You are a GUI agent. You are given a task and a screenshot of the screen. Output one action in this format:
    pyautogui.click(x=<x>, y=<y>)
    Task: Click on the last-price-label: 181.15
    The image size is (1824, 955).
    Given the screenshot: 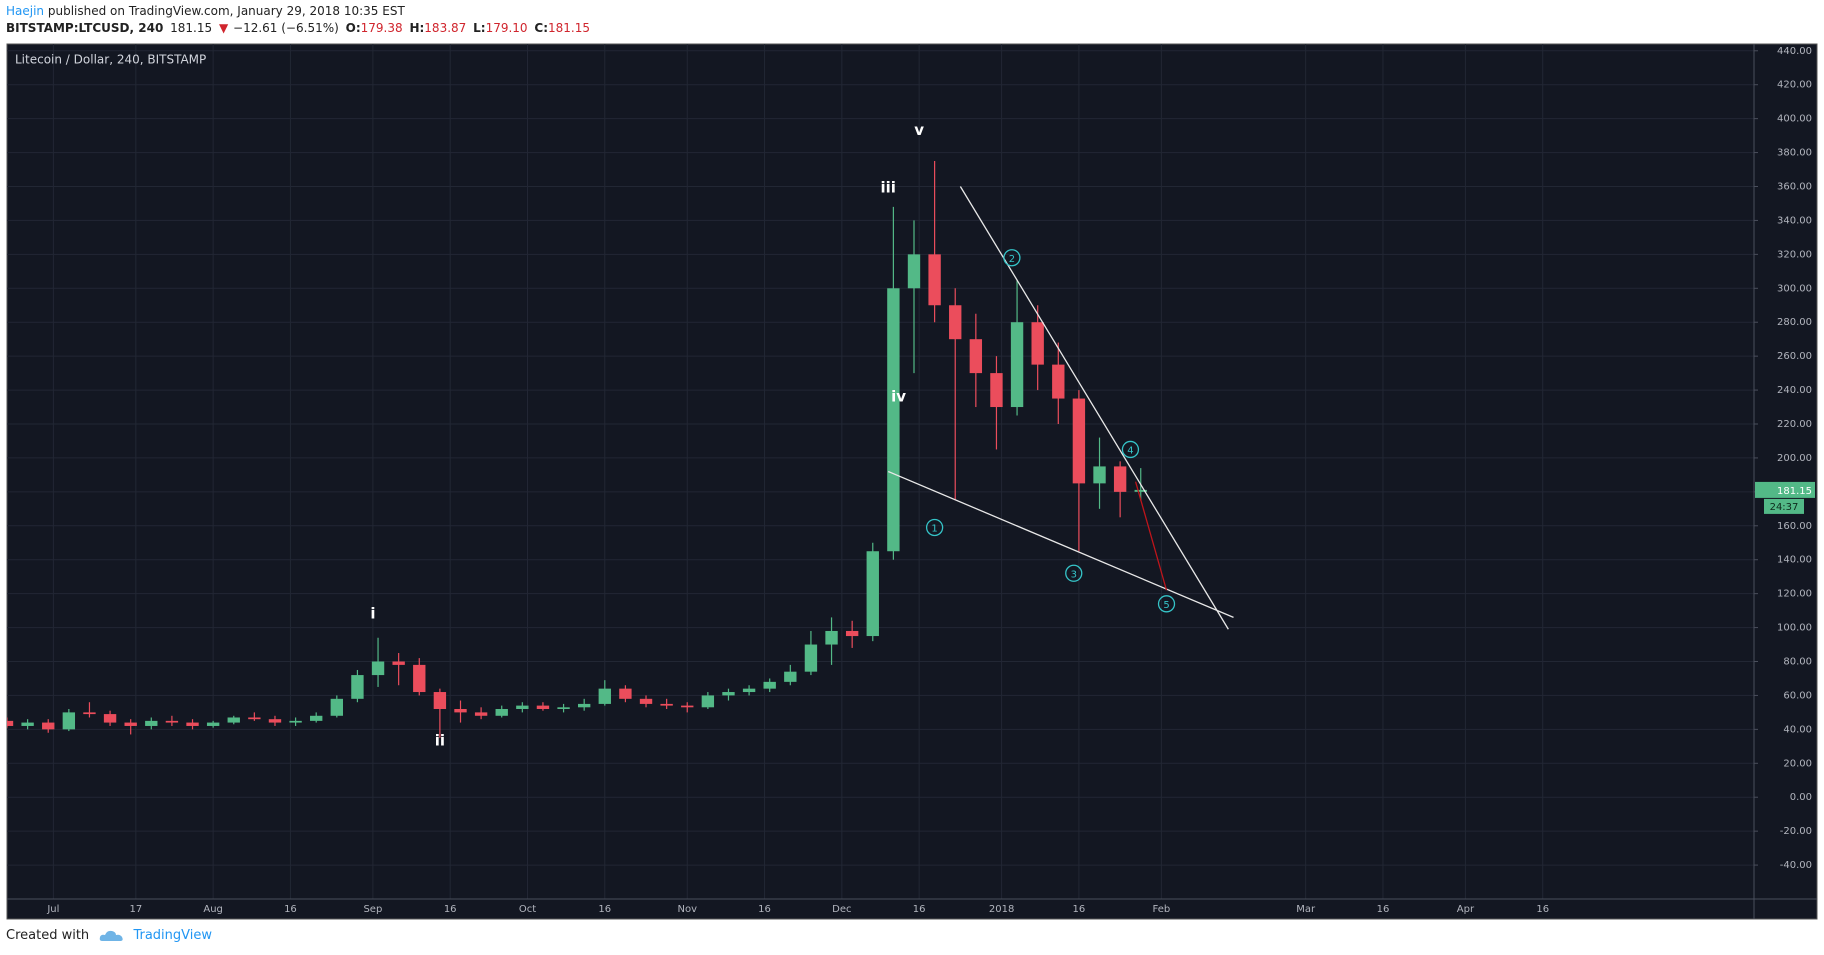 What is the action you would take?
    pyautogui.click(x=1794, y=491)
    